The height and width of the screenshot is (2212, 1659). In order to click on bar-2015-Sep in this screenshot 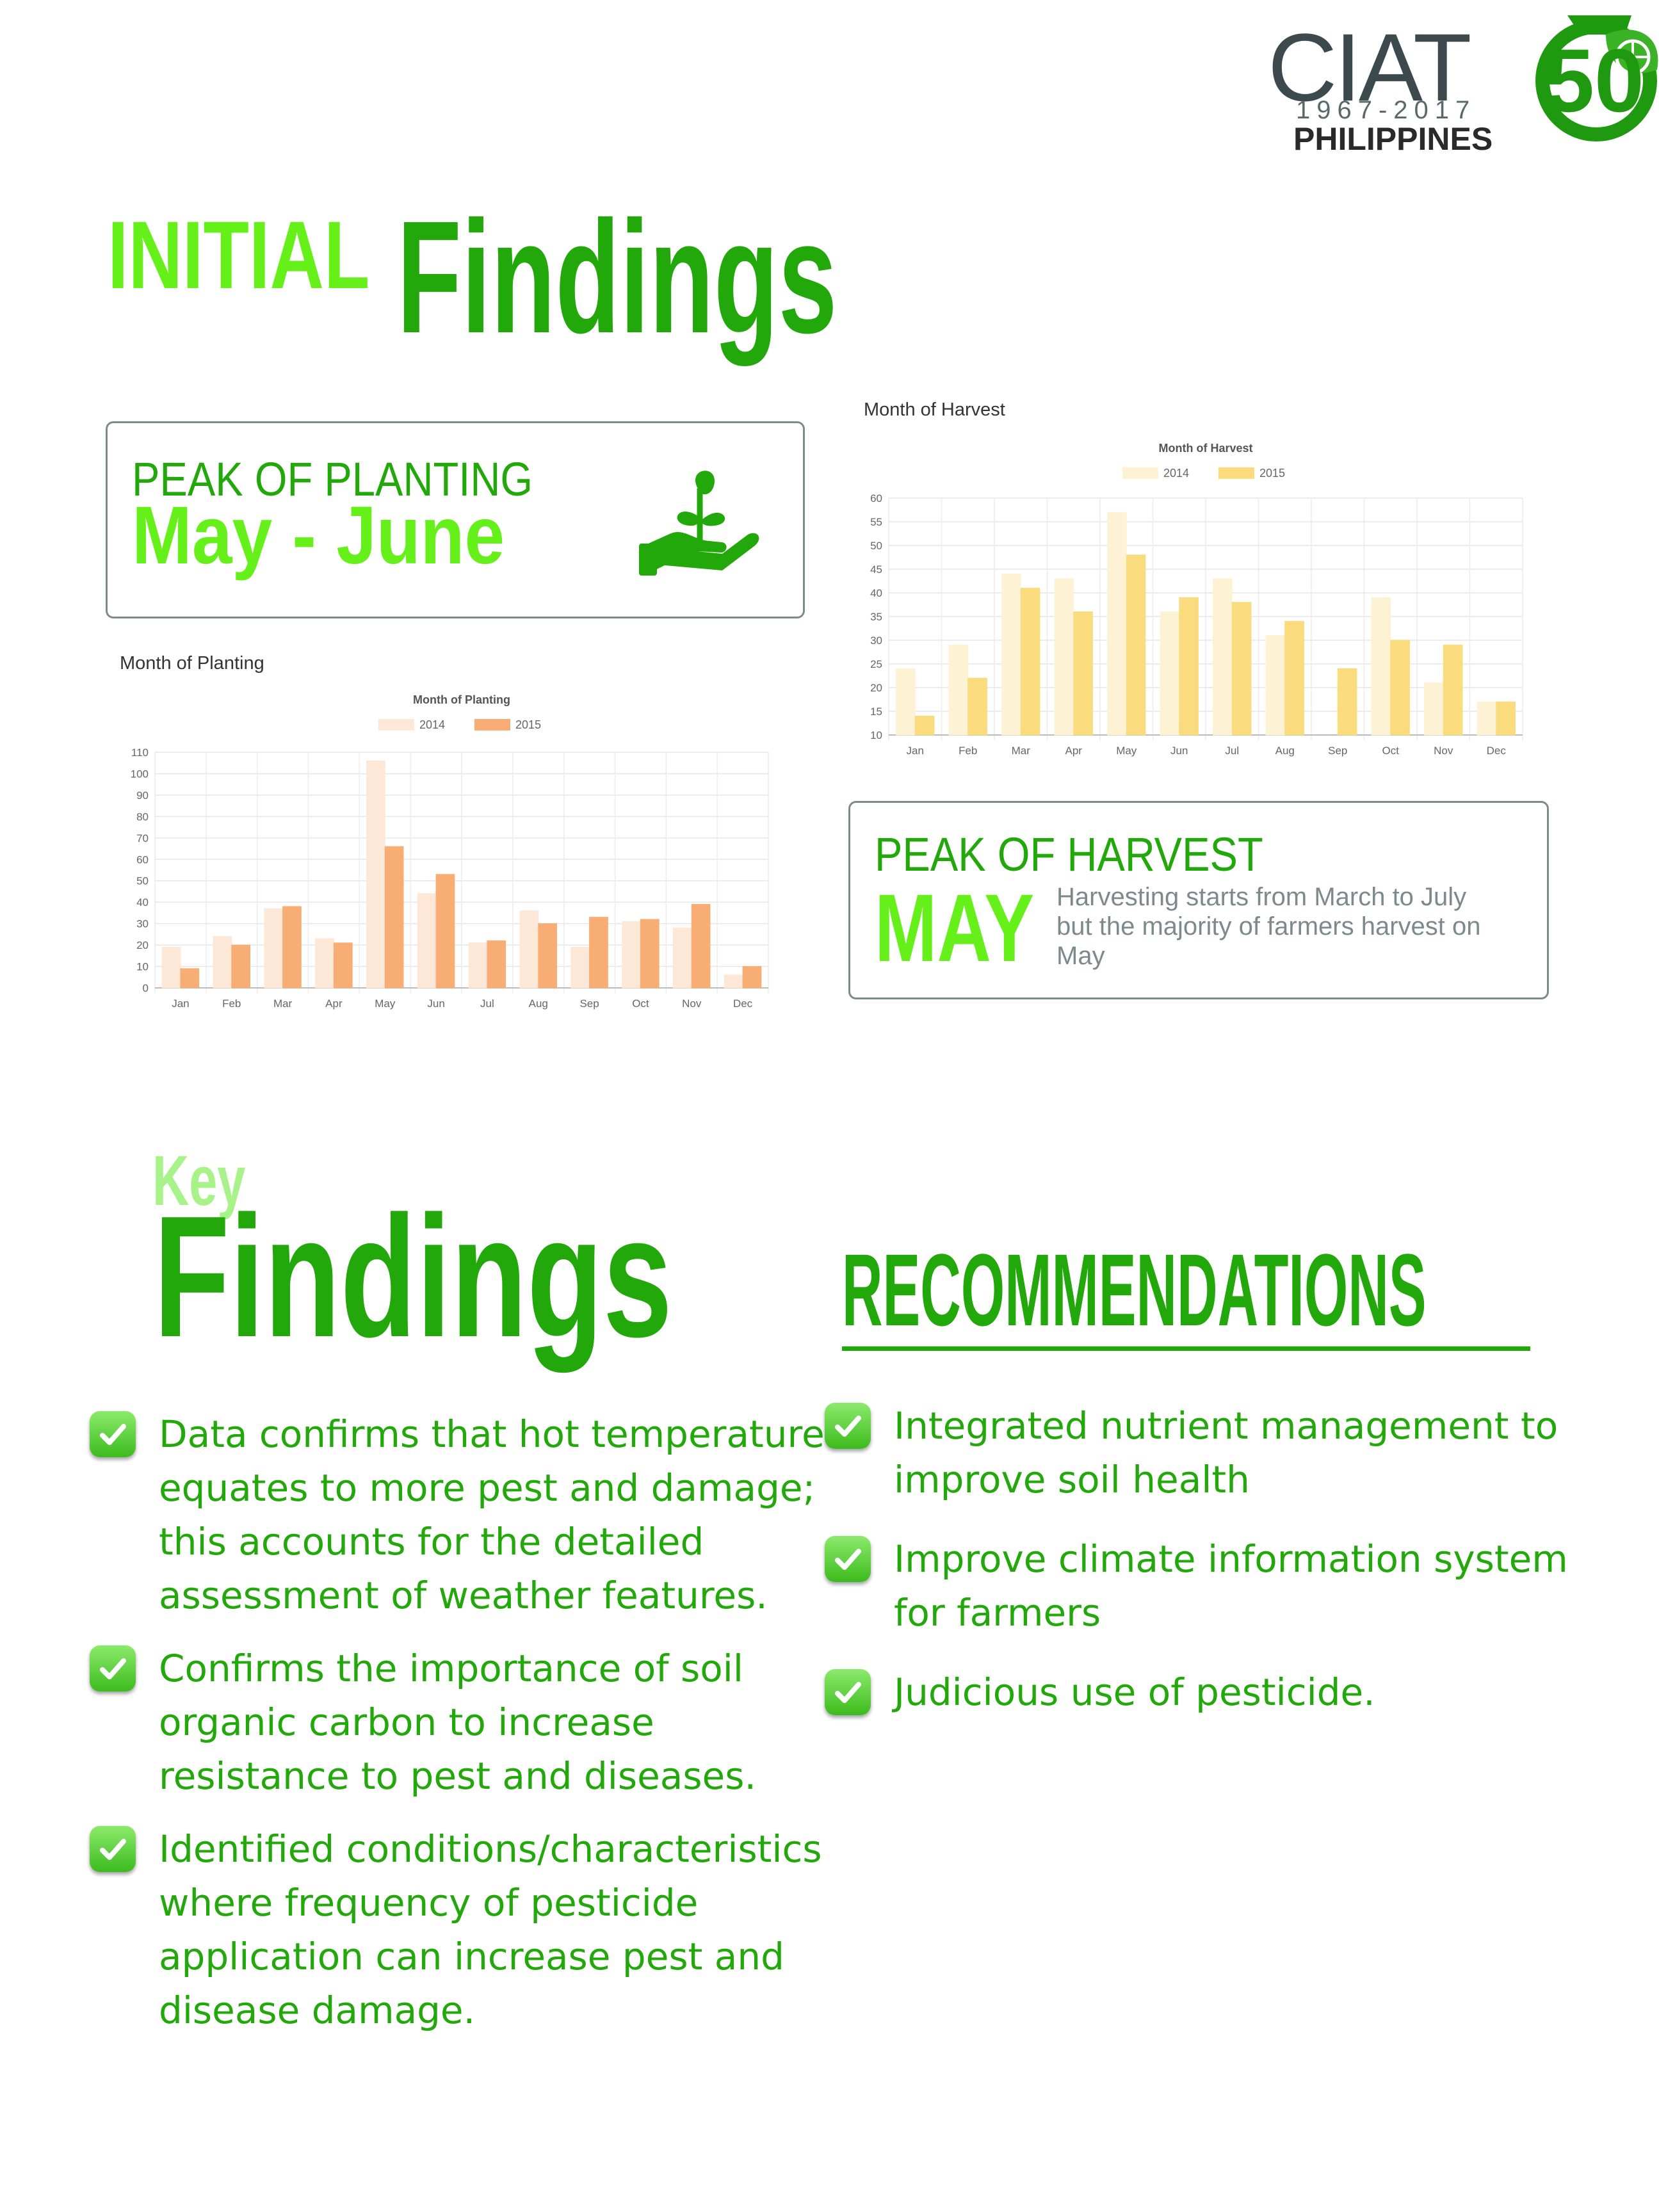, I will do `click(598, 953)`.